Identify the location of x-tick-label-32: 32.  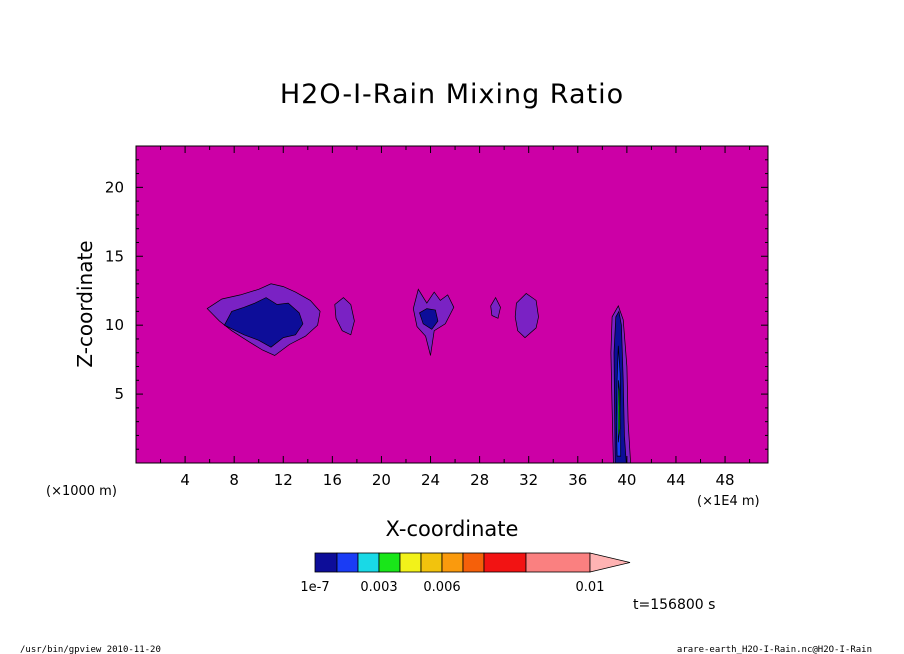
(528, 480).